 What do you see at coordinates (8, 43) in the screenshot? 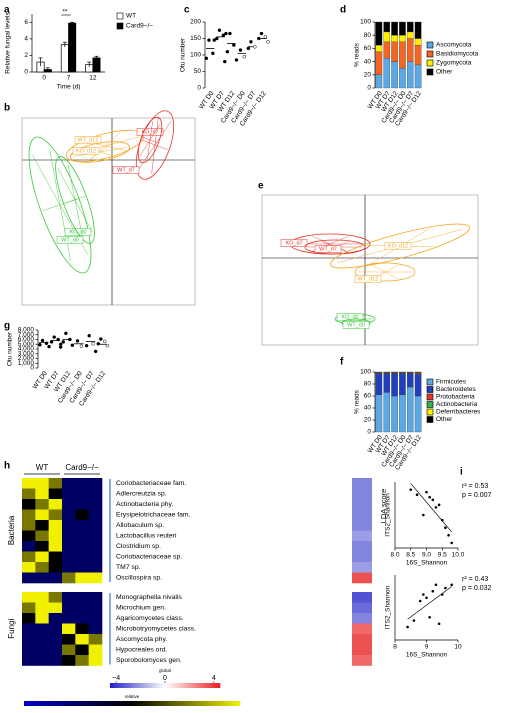
I see `y-axis-label: Relative fungal levels` at bounding box center [8, 43].